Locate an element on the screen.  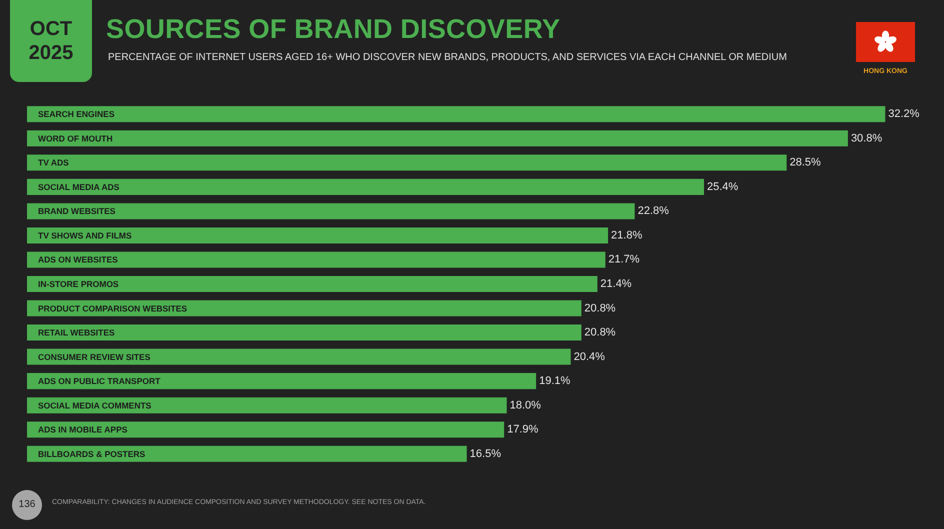
y-tick-label: TV SHOWS AND FILMS is located at coordinates (85, 235).